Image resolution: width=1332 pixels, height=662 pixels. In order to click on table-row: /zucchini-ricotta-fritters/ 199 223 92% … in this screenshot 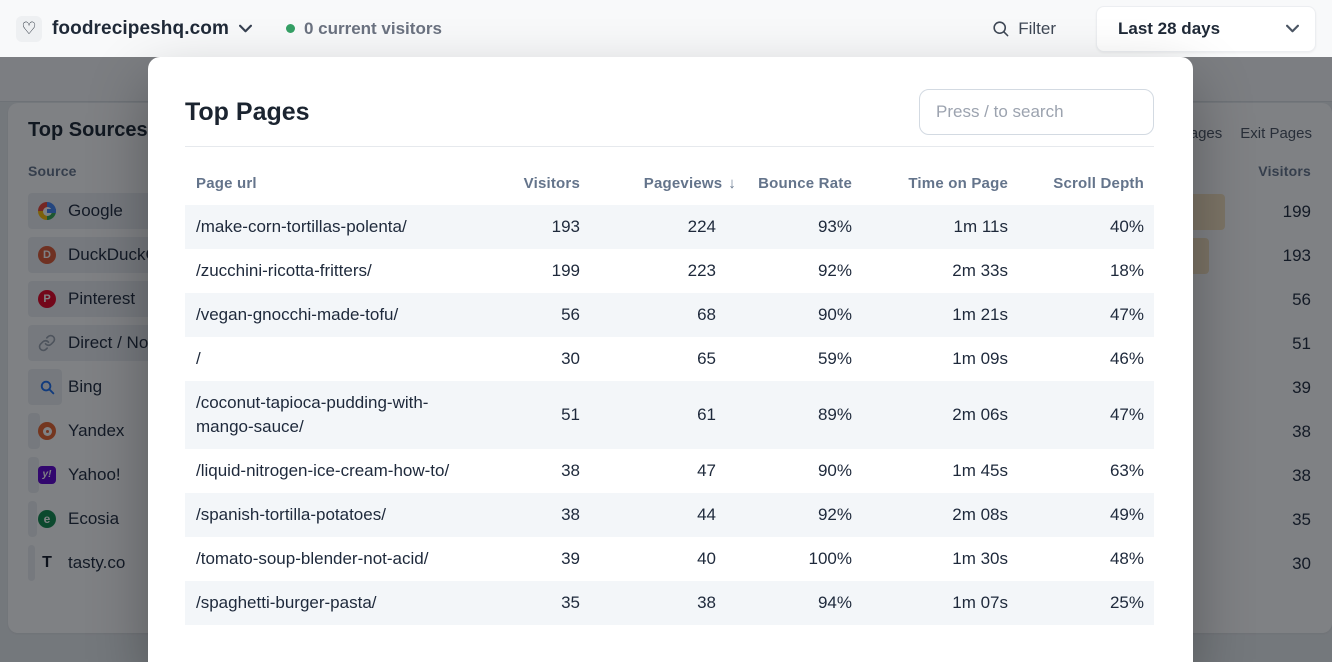, I will do `click(669, 271)`.